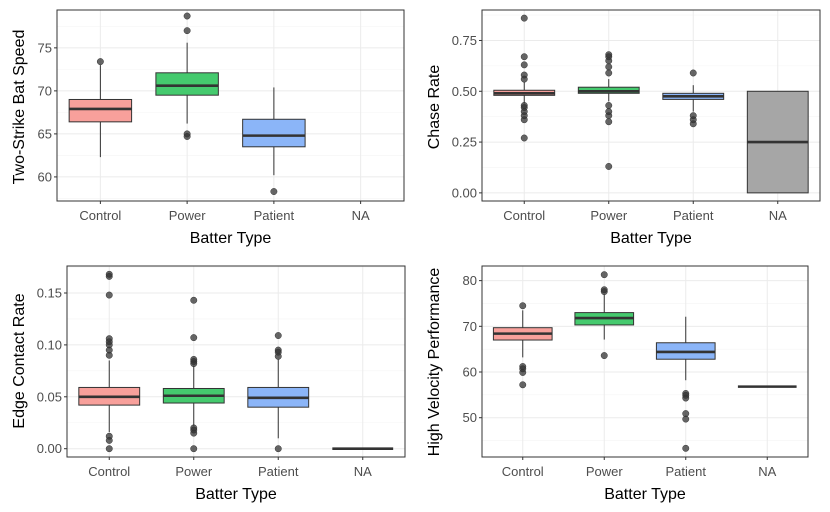  I want to click on y-tick-label: 70, so click(470, 326).